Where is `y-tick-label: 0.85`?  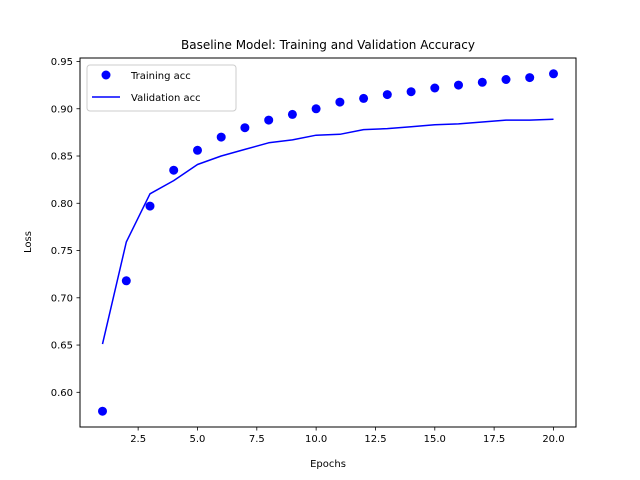
y-tick-label: 0.85 is located at coordinates (62, 157).